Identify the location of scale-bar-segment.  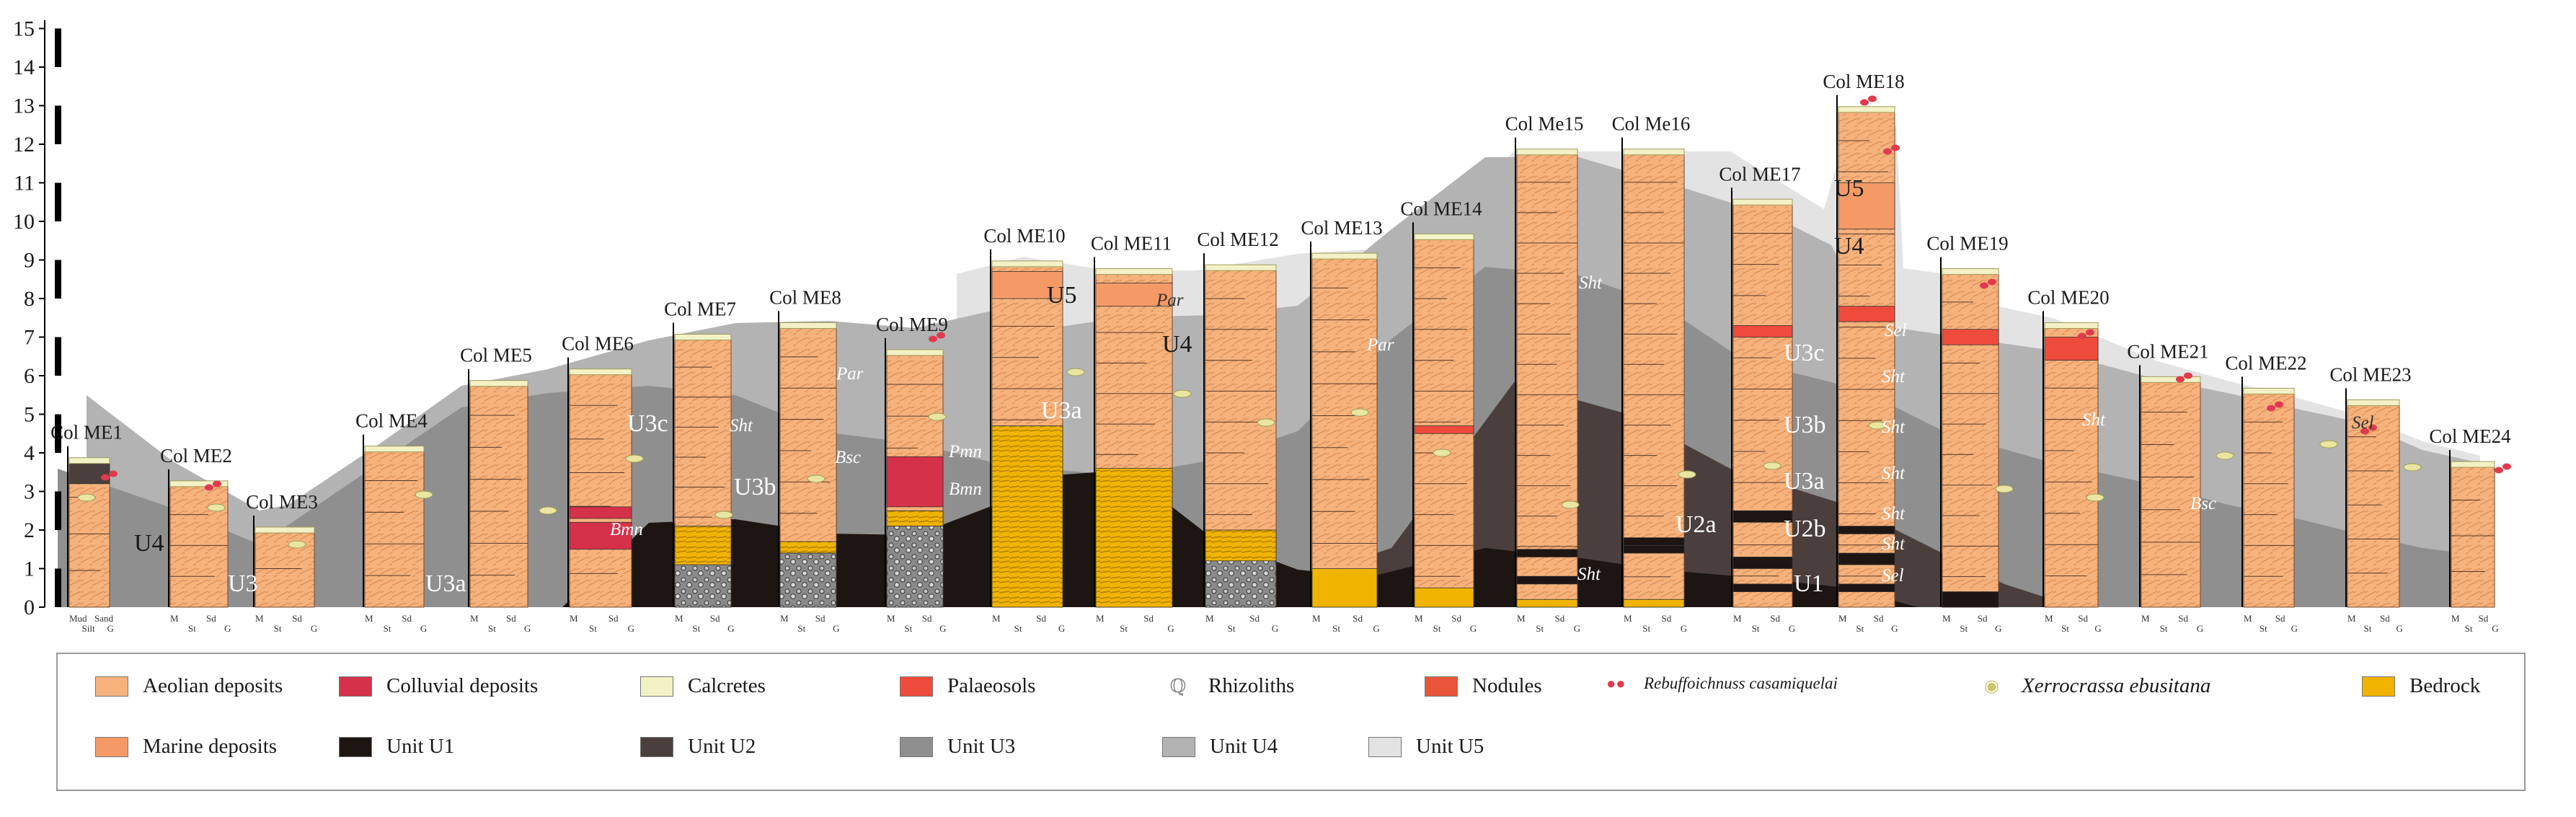
(58, 201).